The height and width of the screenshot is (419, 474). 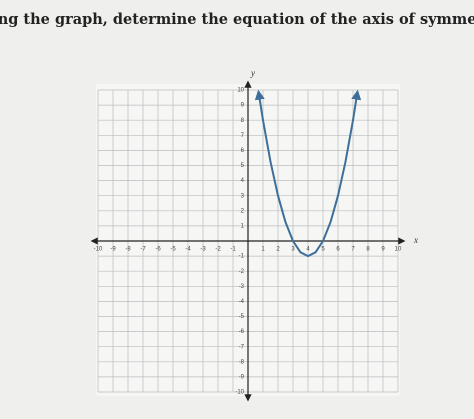 I want to click on x-tick-label: -10, so click(x=98, y=250).